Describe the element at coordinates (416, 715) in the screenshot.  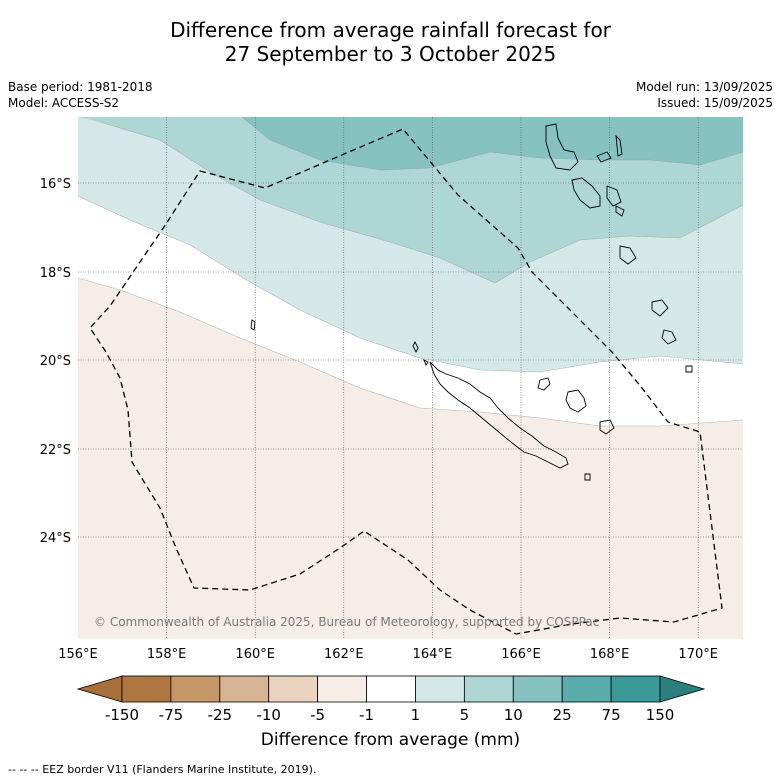
I see `colorbar-label: 1` at that location.